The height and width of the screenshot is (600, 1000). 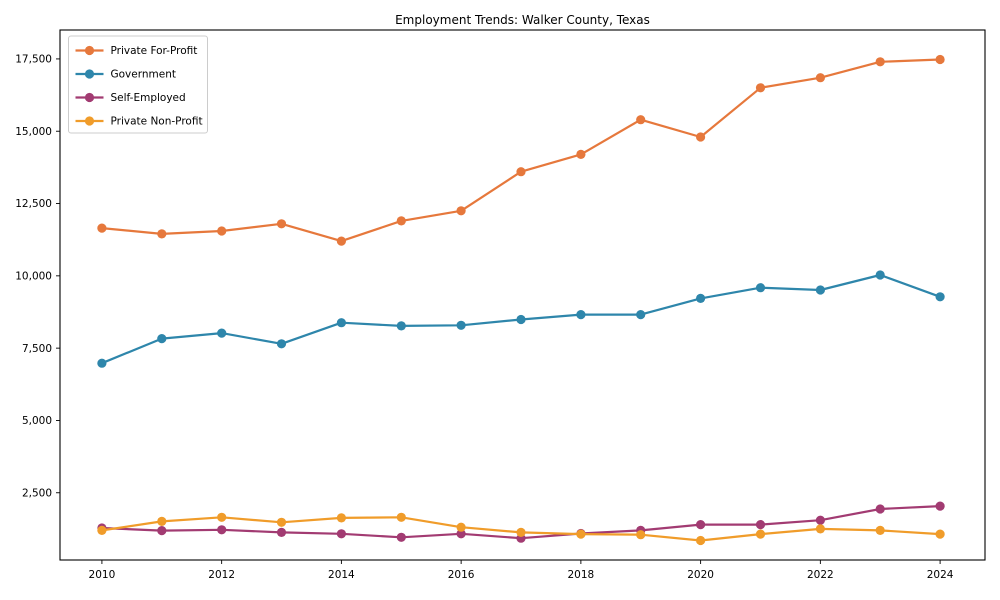 What do you see at coordinates (102, 228) in the screenshot?
I see `data-point-private-for-profit-2010` at bounding box center [102, 228].